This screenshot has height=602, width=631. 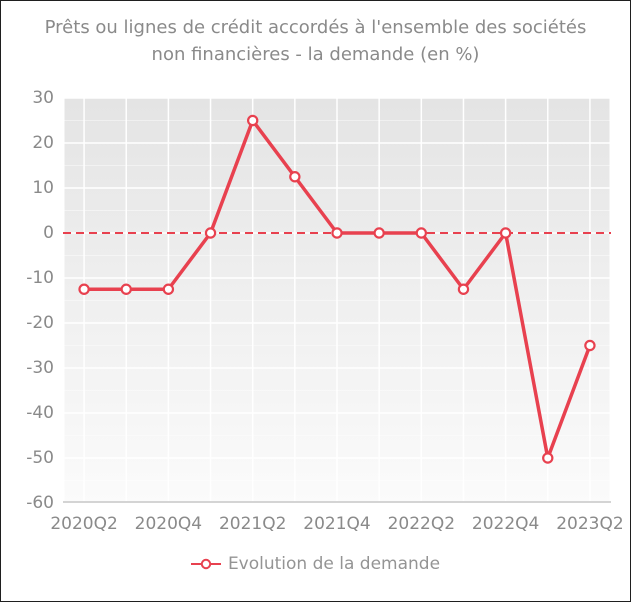 I want to click on legend-line-marker-icon, so click(x=205, y=564).